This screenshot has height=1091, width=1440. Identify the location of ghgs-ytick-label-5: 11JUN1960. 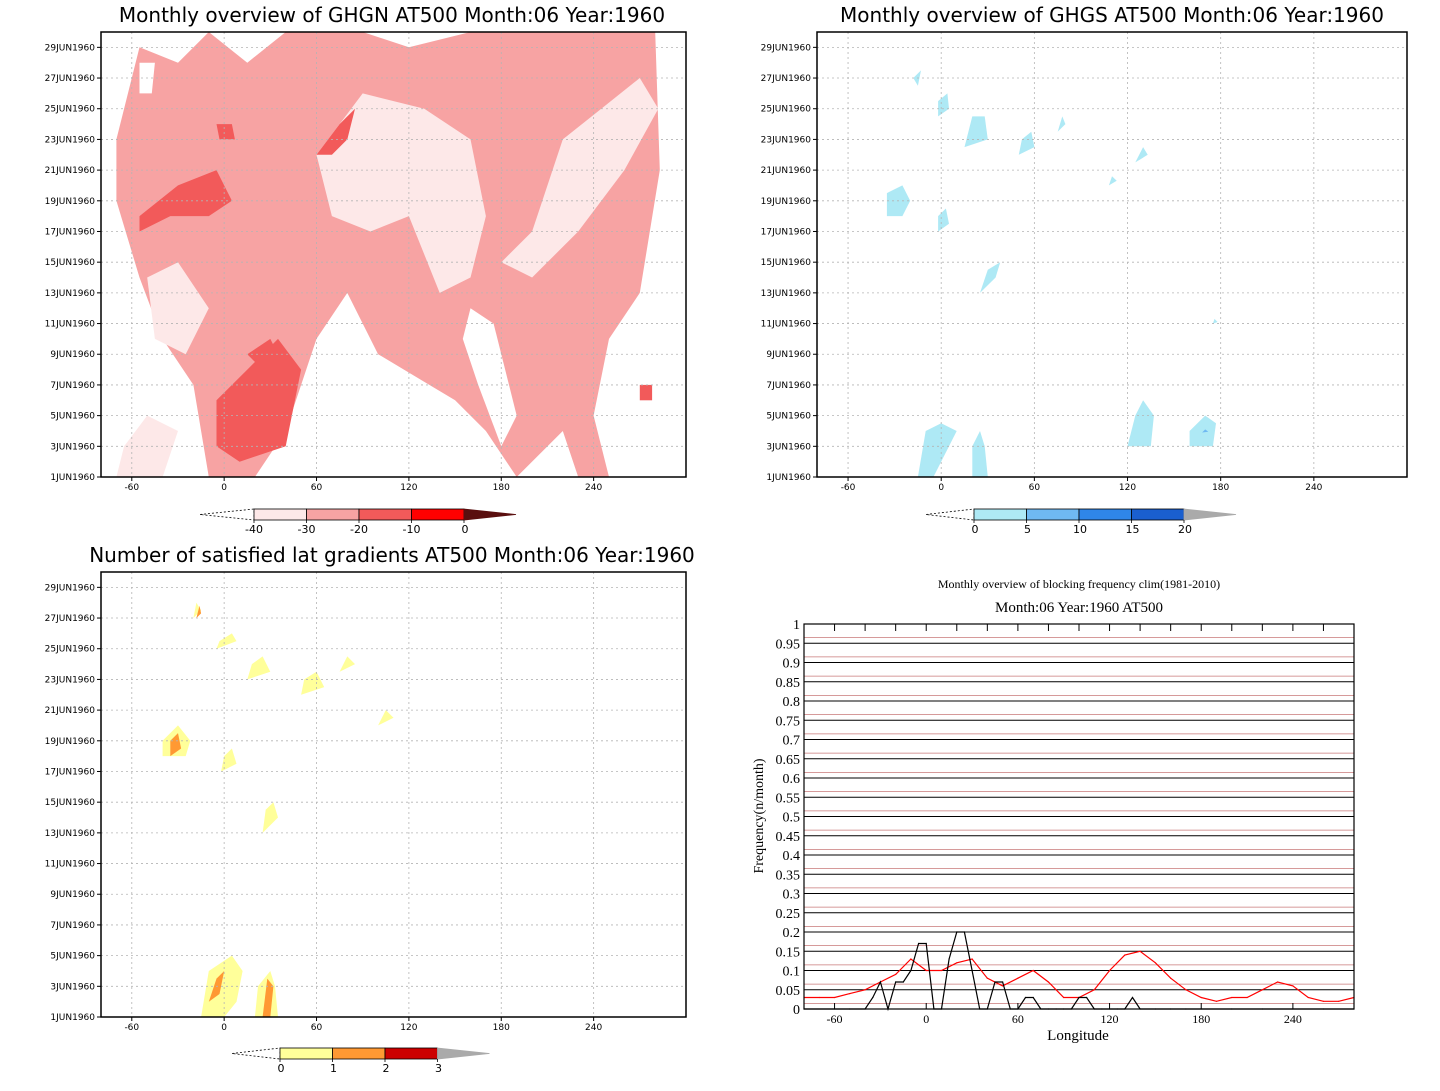
(786, 325).